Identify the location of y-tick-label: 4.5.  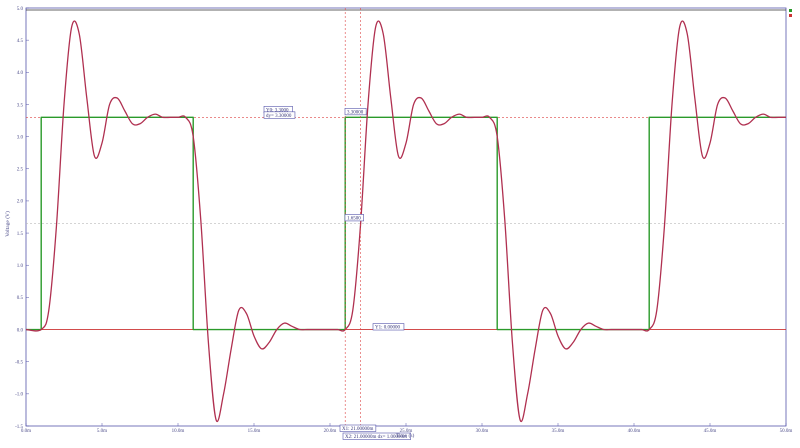
(20, 41).